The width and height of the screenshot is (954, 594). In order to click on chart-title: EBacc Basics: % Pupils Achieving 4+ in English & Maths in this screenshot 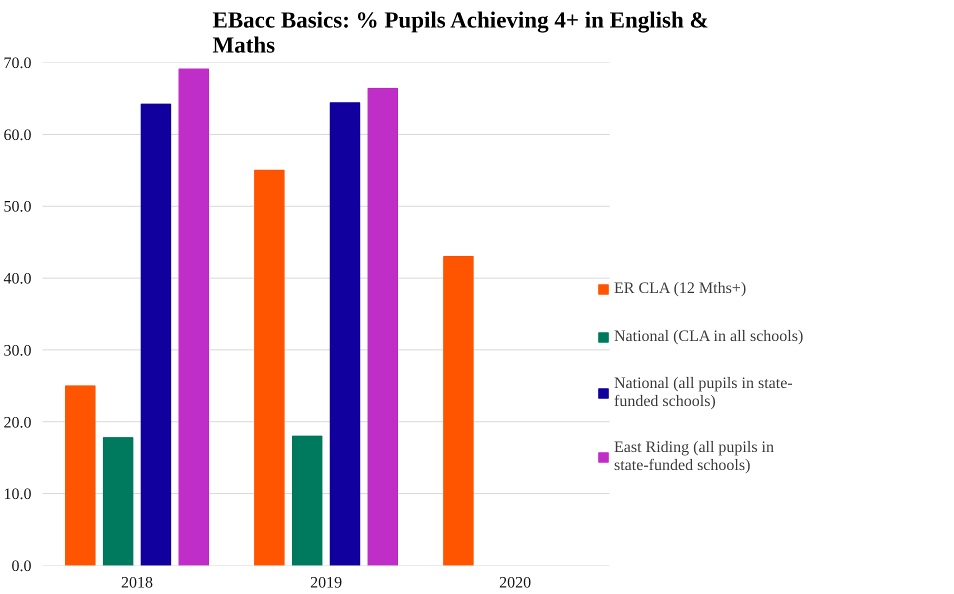, I will do `click(460, 33)`.